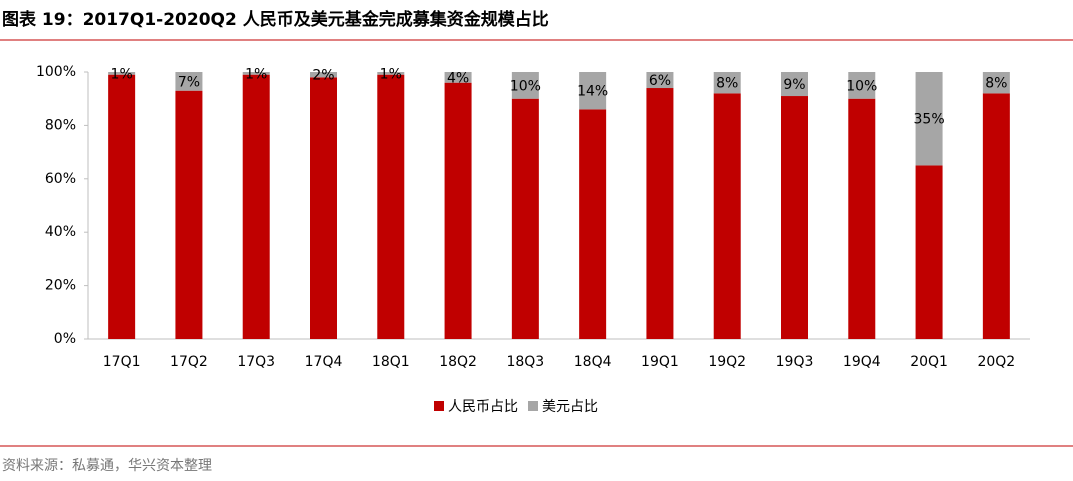 The image size is (1073, 481). What do you see at coordinates (570, 407) in the screenshot?
I see `legend-label: 美元占比` at bounding box center [570, 407].